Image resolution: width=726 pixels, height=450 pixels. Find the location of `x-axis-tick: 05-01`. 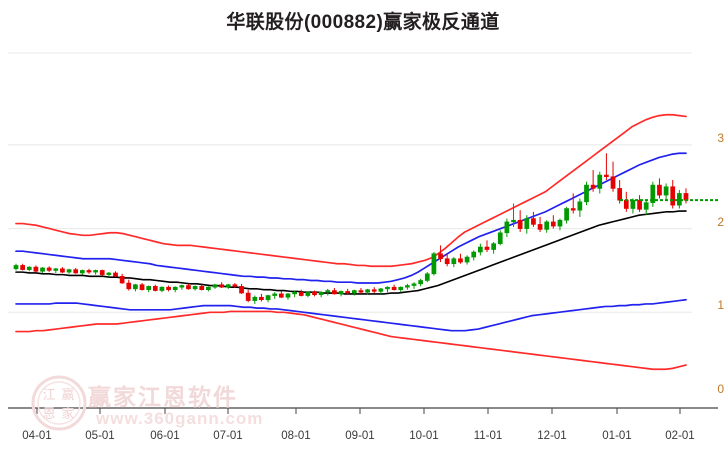

x-axis-tick: 05-01 is located at coordinates (100, 436).